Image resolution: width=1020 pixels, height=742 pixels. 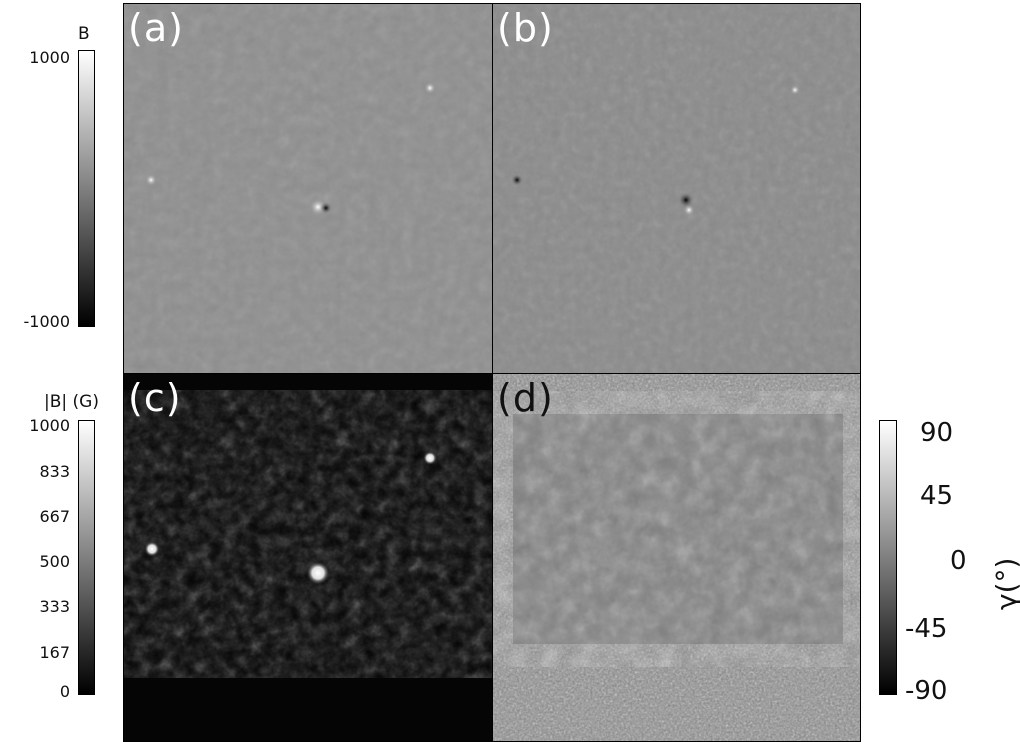 I want to click on colorbar-absb-tick-833: 833, so click(x=54, y=471).